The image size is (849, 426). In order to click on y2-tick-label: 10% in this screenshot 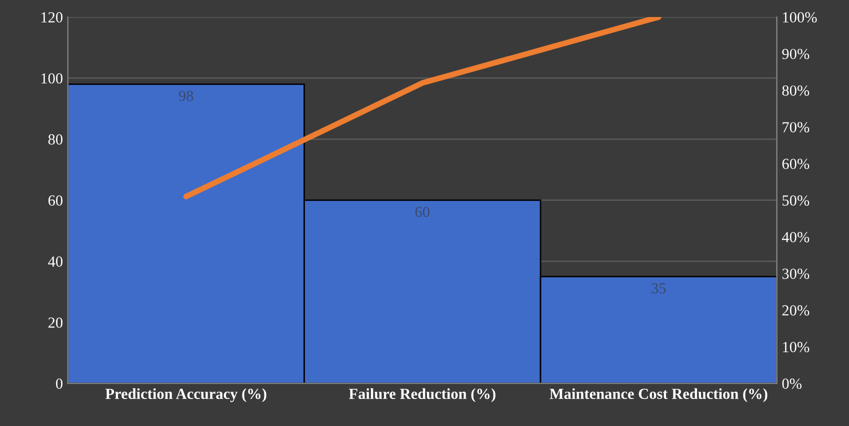, I will do `click(796, 347)`.